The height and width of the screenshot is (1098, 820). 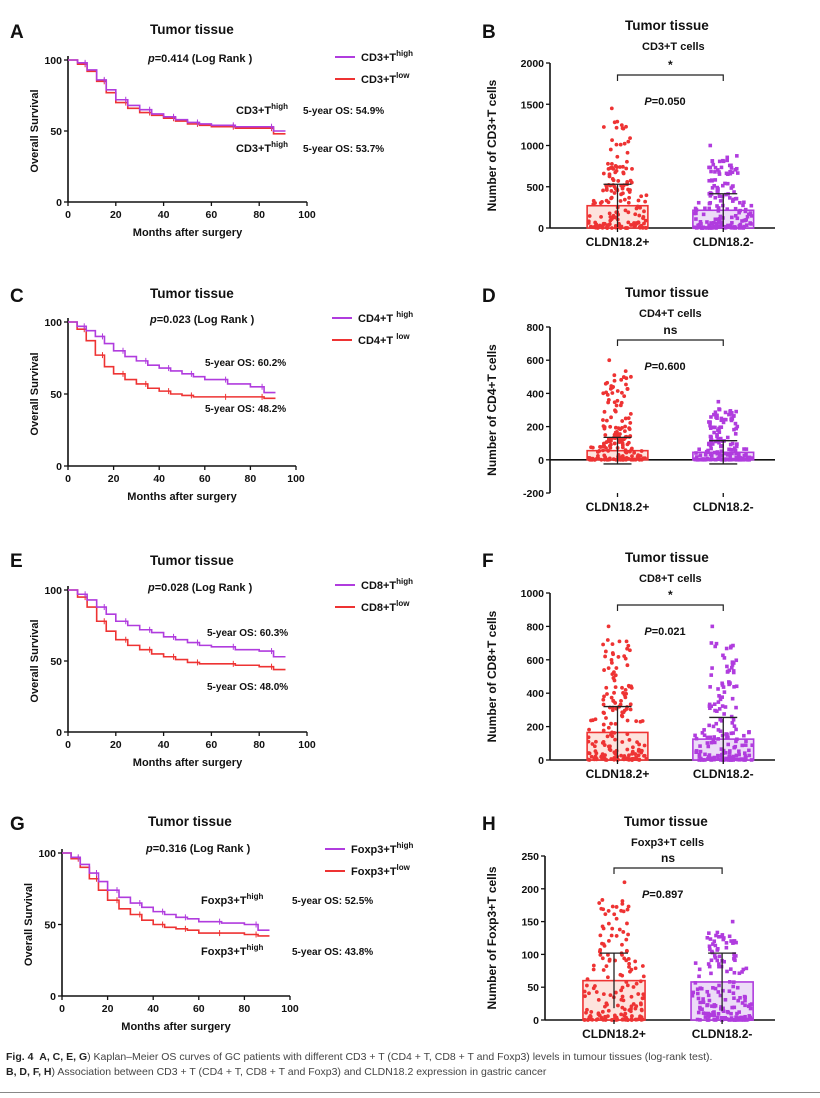 I want to click on survival-curve-high, so click(x=177, y=623).